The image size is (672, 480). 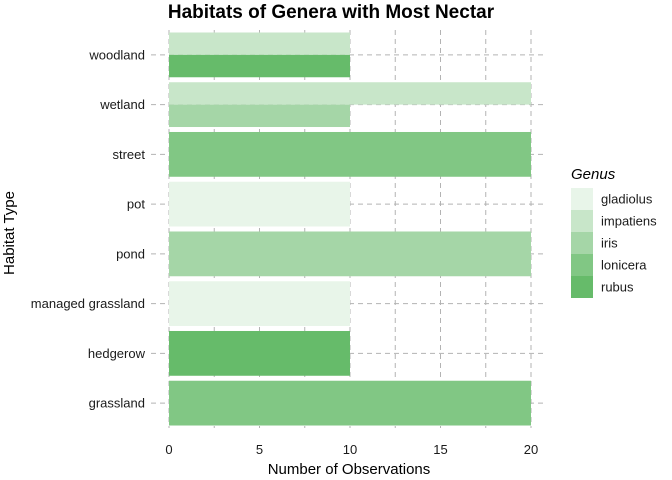 I want to click on chart-title: Habitats of Genera with Most Nectar, so click(x=331, y=12).